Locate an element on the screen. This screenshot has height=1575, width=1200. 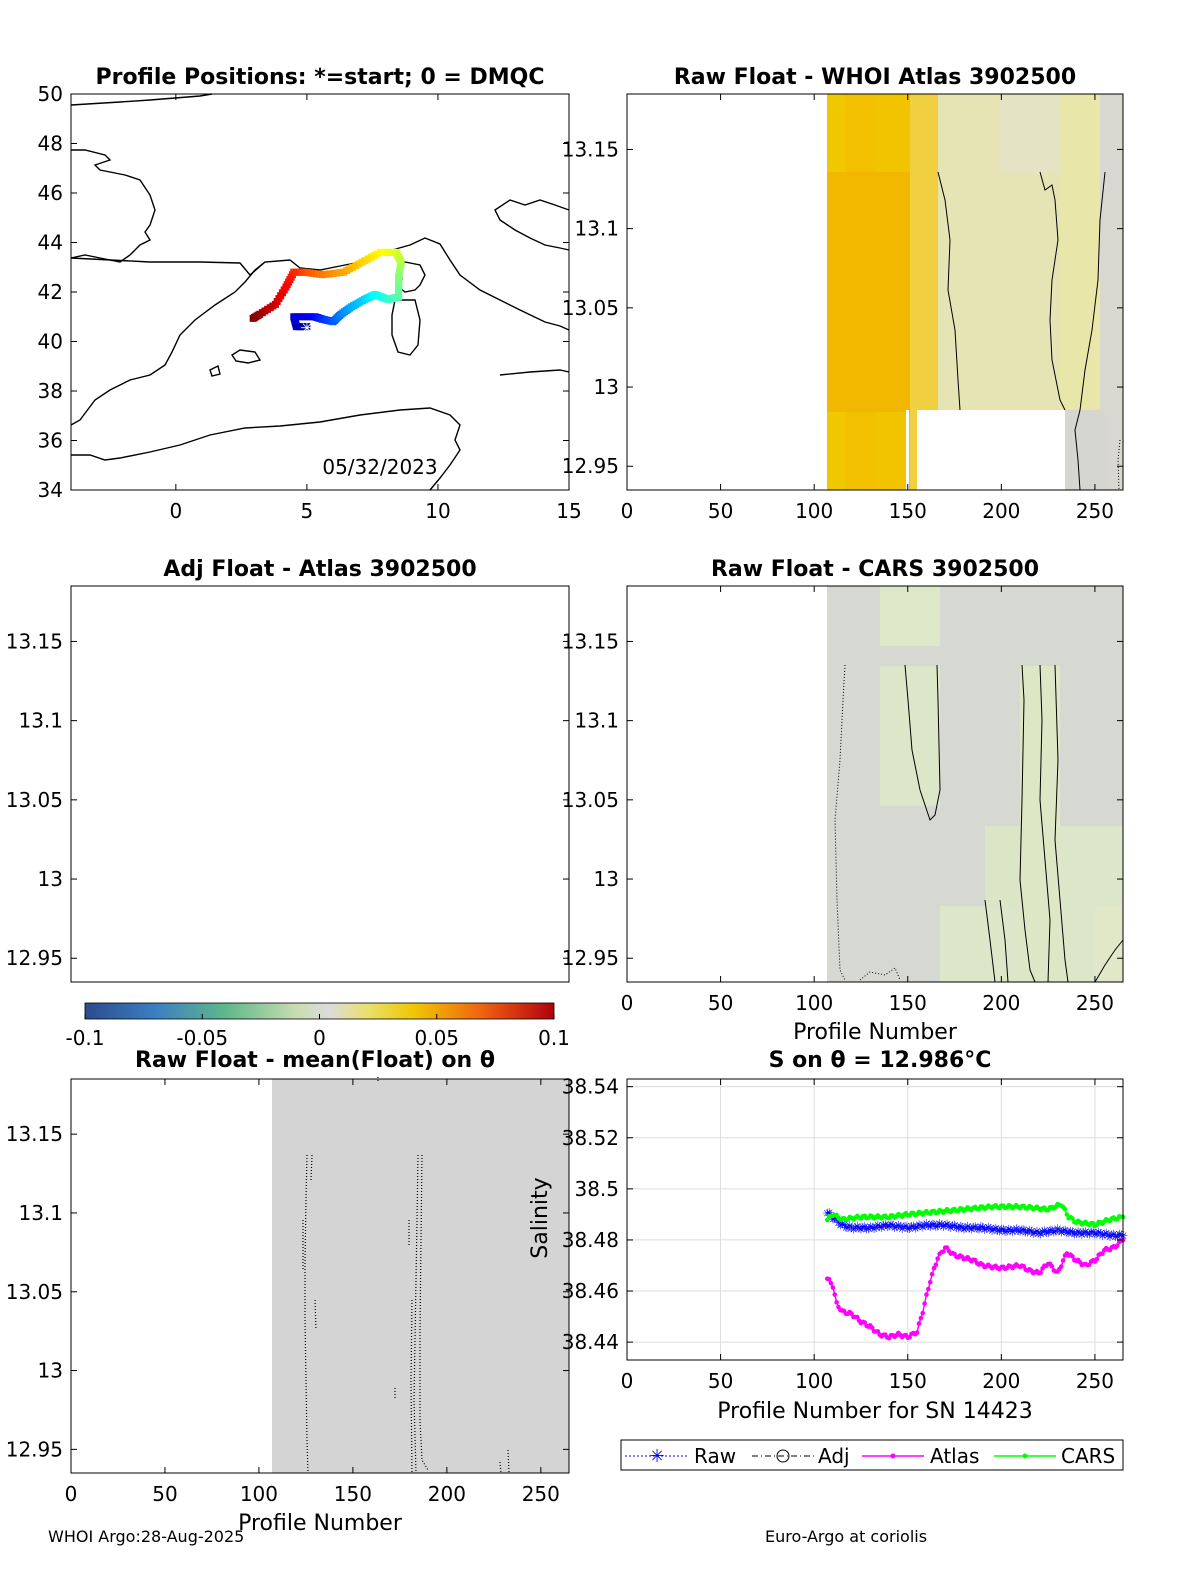
colorbar-tick-label: -0.05 is located at coordinates (202, 1038).